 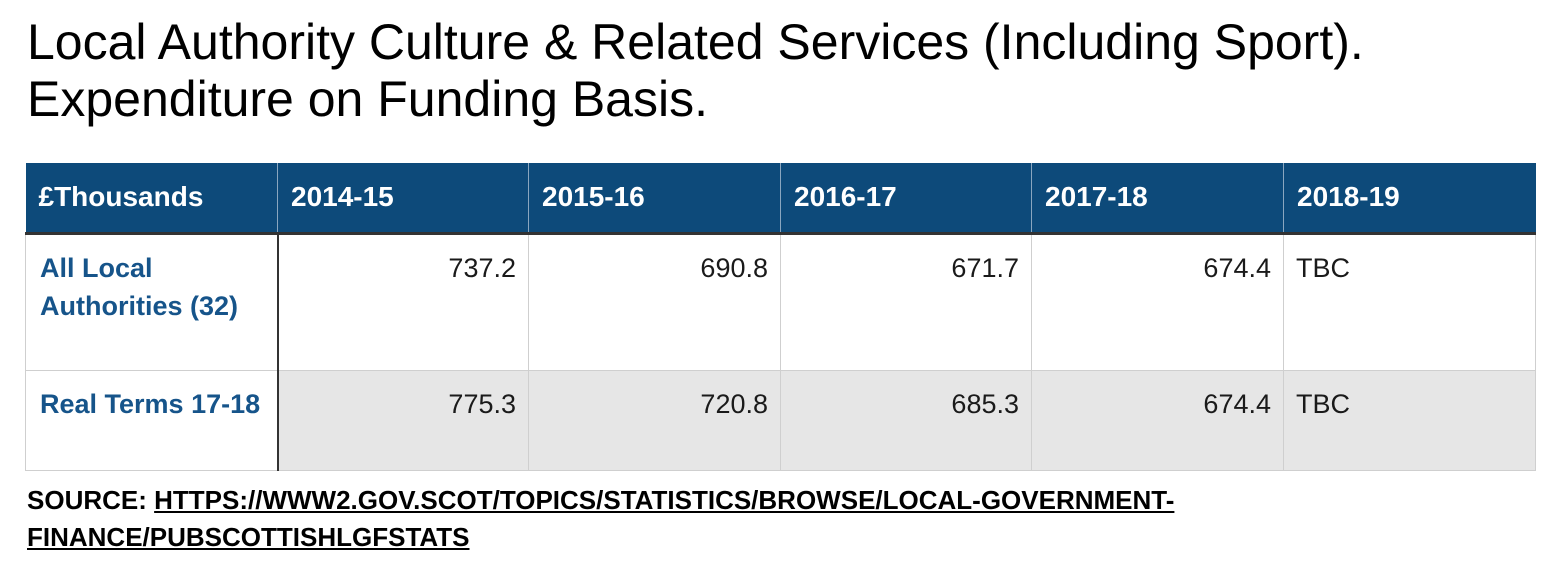 I want to click on column-header-2018-19: 2018-19, so click(x=1409, y=199).